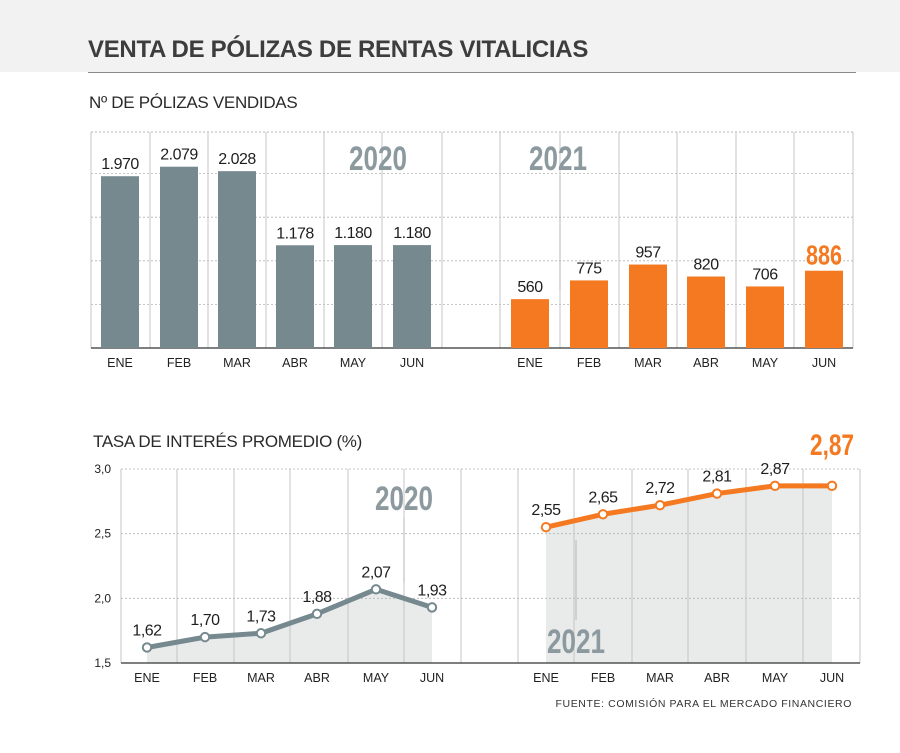 This screenshot has height=753, width=900. Describe the element at coordinates (648, 253) in the screenshot. I see `bar-value-label: 957` at that location.